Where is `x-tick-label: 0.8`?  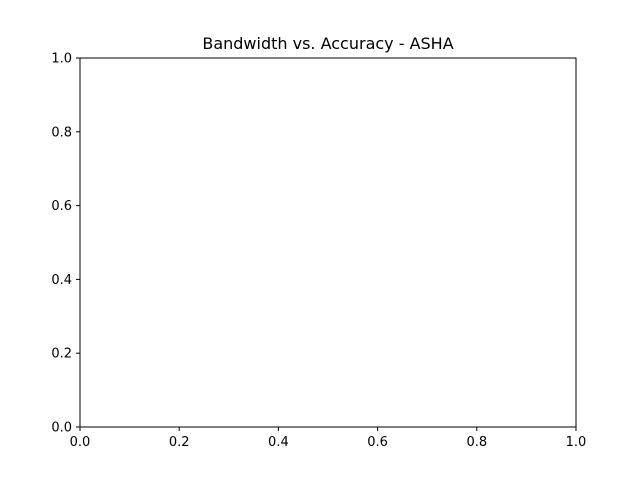
x-tick-label: 0.8 is located at coordinates (476, 442).